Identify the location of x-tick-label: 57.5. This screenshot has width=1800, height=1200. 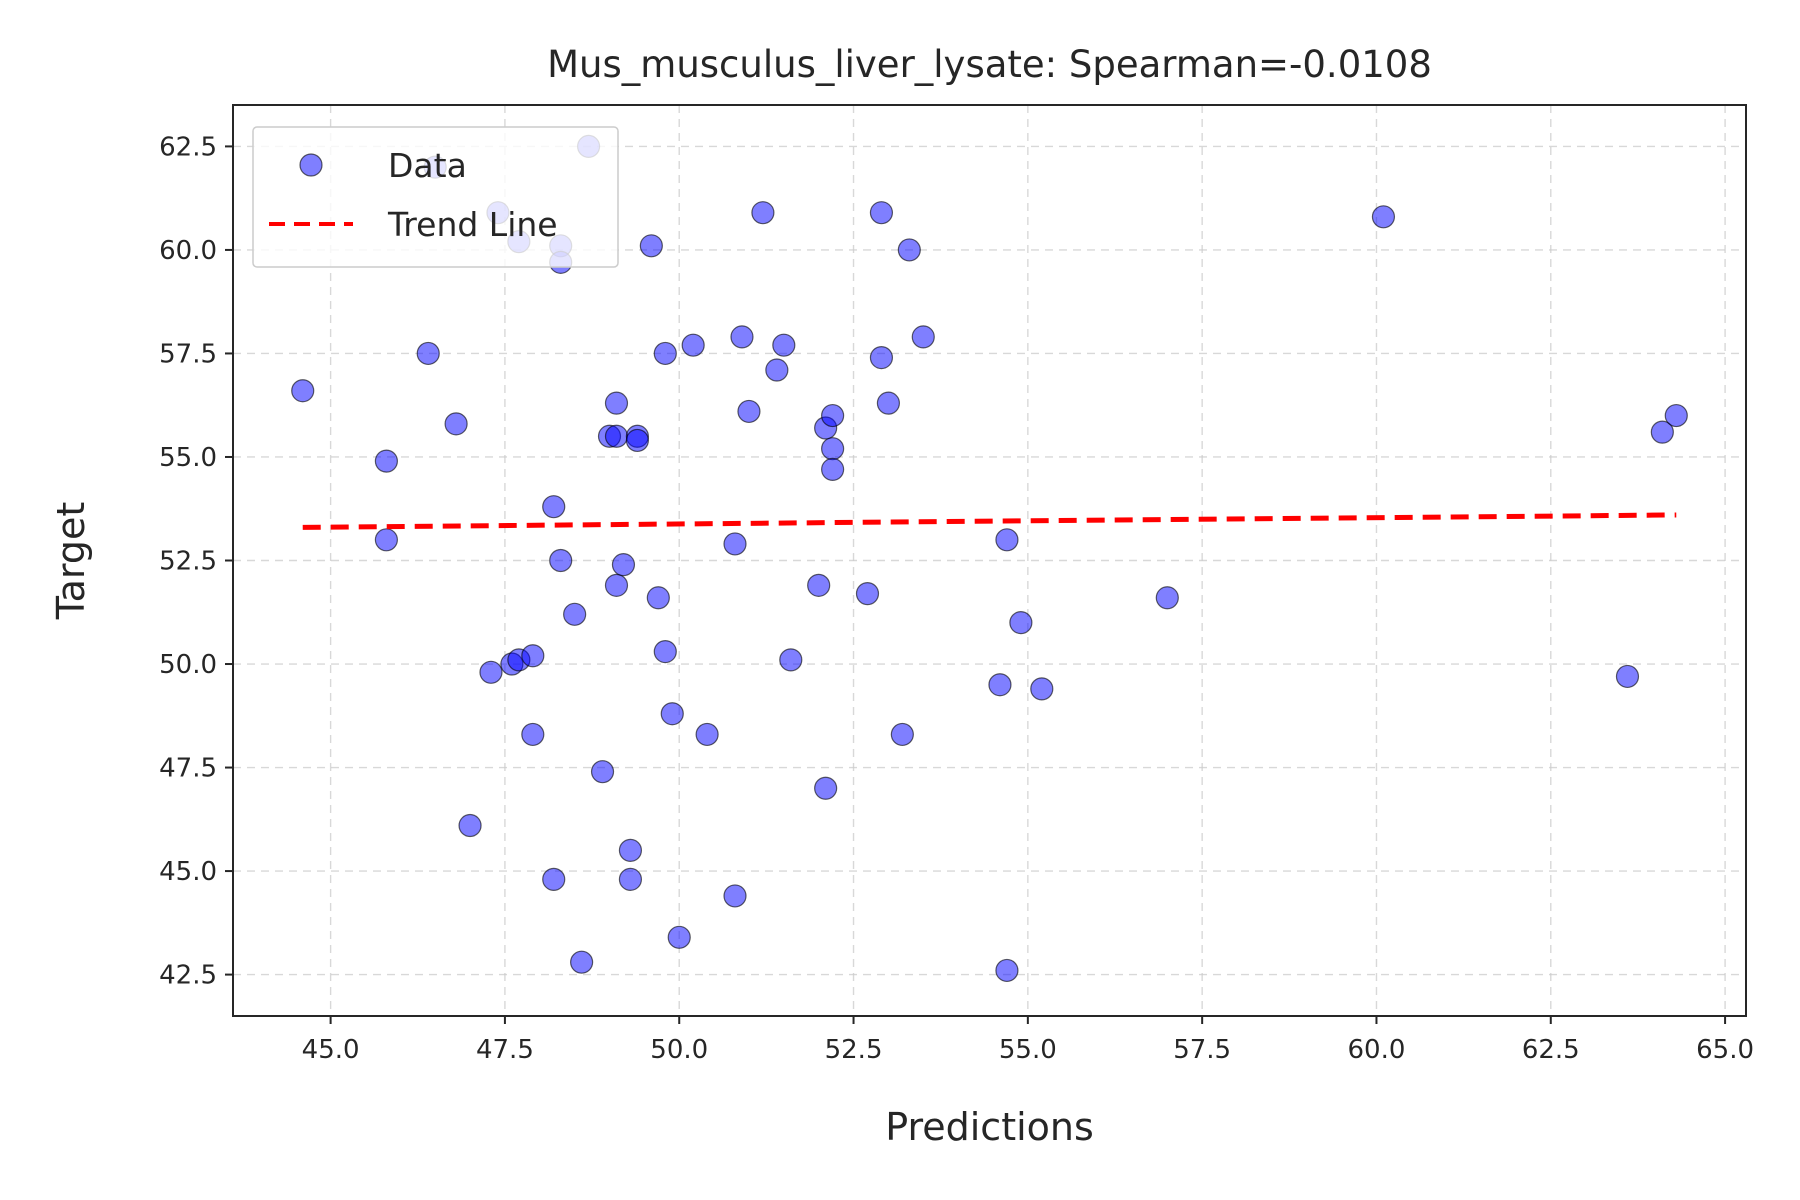
(1202, 1050).